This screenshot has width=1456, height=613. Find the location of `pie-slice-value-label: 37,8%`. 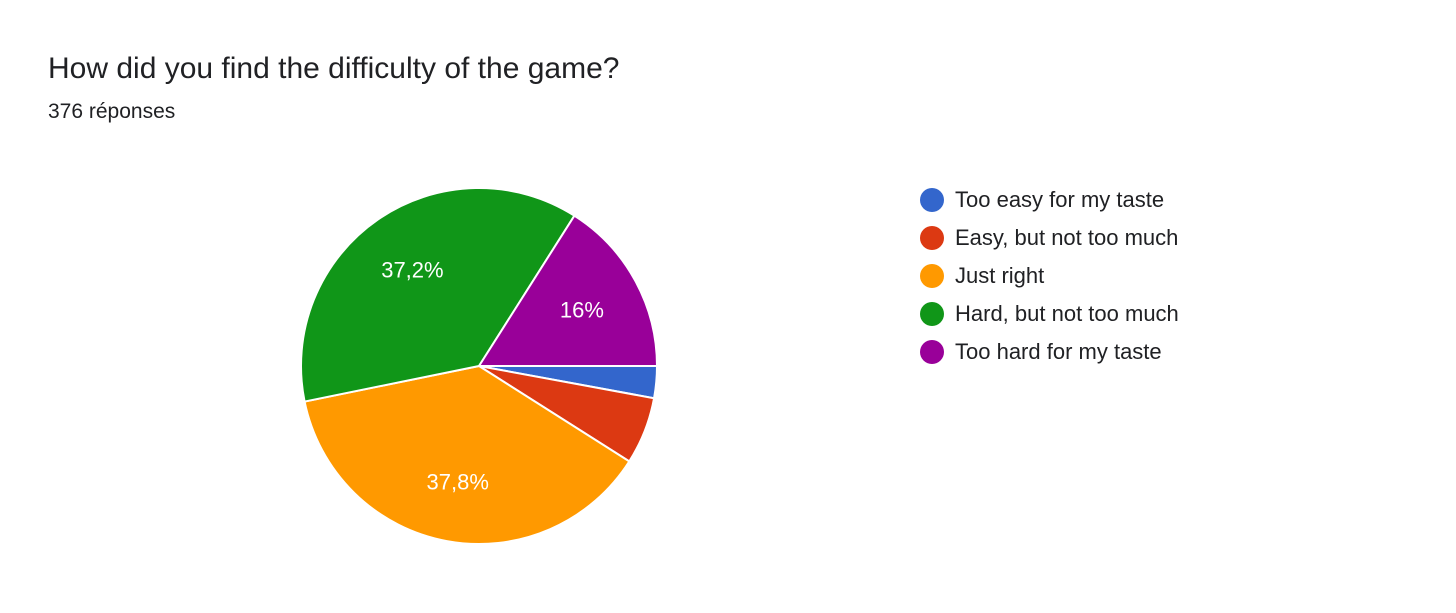

pie-slice-value-label: 37,8% is located at coordinates (458, 482).